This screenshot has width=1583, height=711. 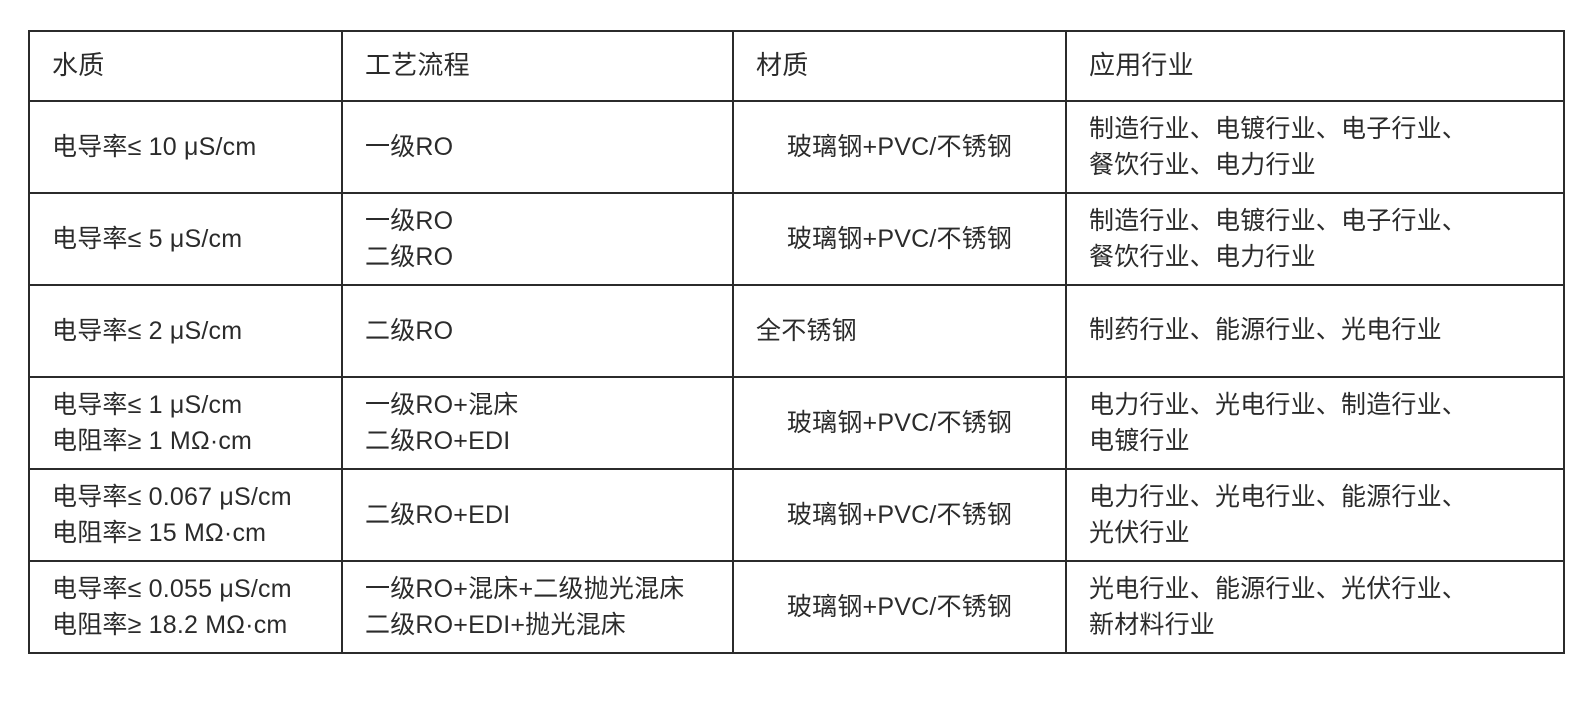 I want to click on cell-process-flow: 一级RO, so click(x=537, y=147).